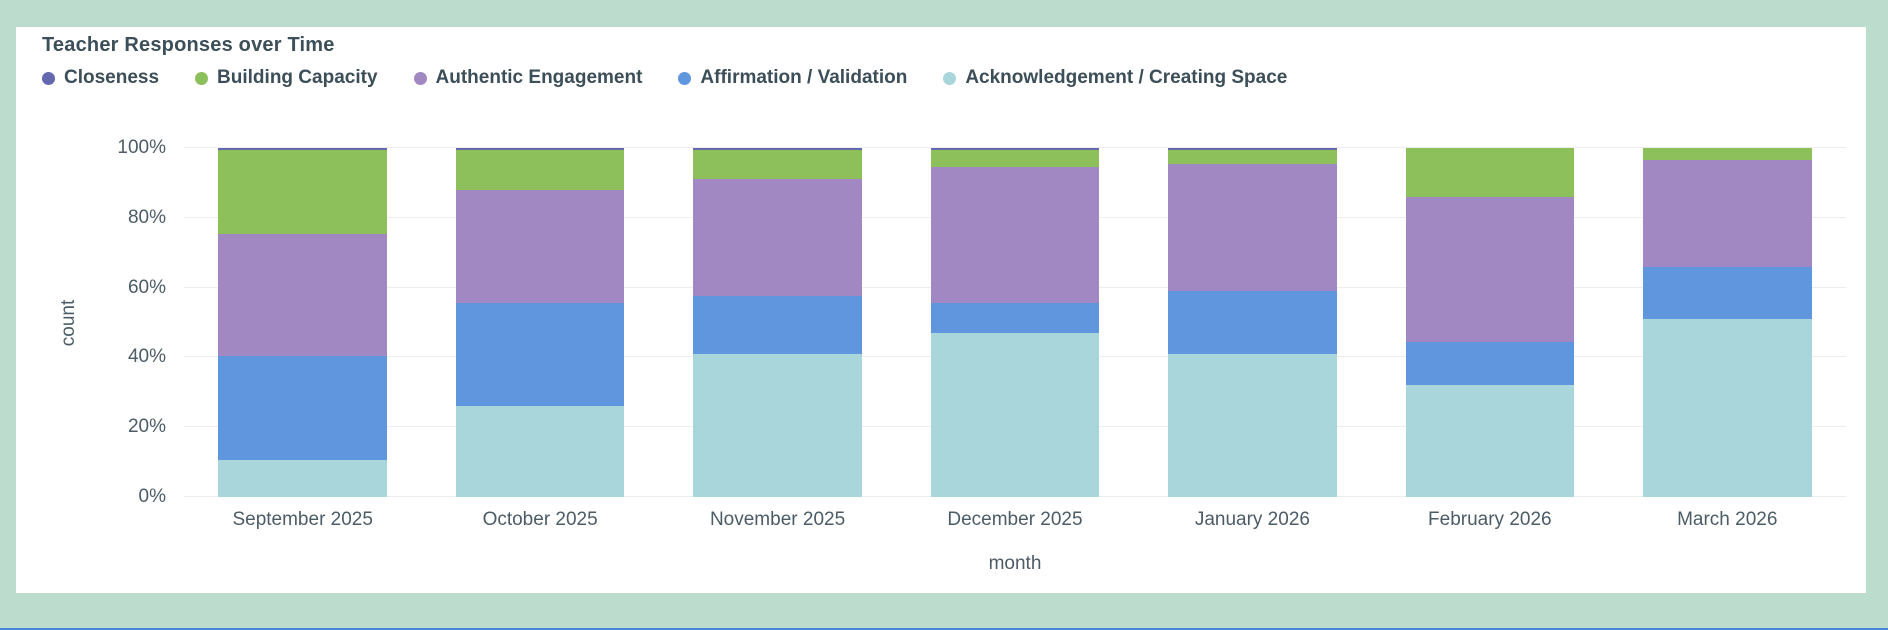 The image size is (1888, 630). I want to click on legend-dot-affirmation-validation, so click(685, 78).